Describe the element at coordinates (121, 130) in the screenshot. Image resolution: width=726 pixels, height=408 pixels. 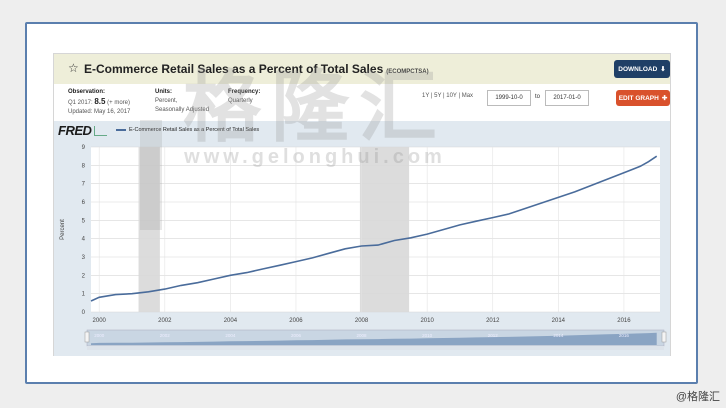
I see `legend-swatch` at that location.